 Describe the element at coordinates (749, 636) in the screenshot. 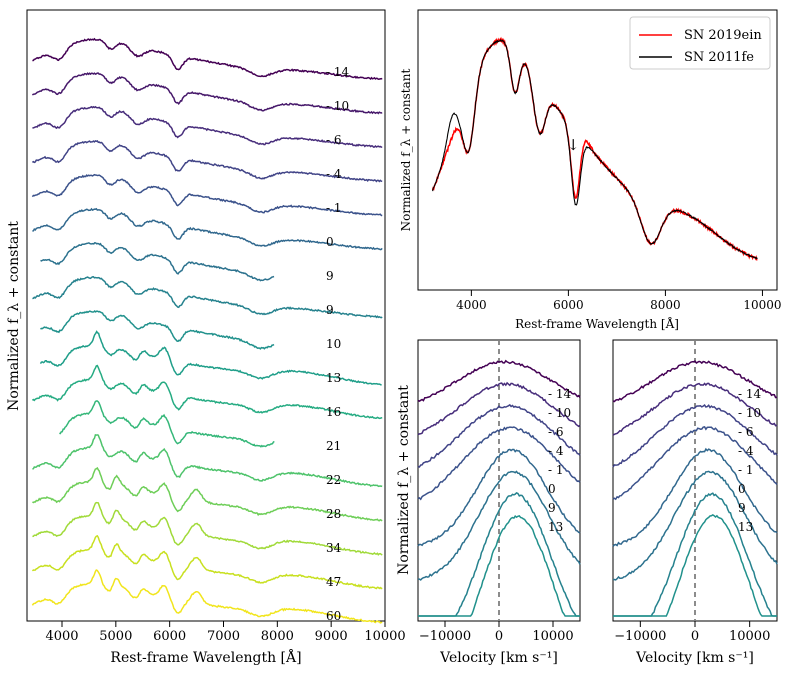

I see `br-x-tick-label: 10000` at that location.